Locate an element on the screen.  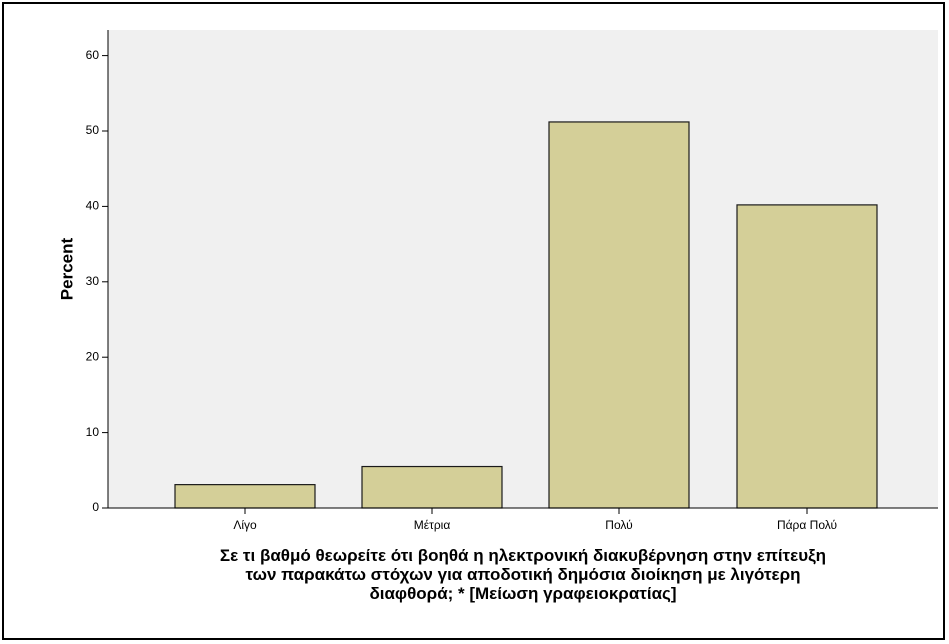
y-tick-label: 0 is located at coordinates (95, 507).